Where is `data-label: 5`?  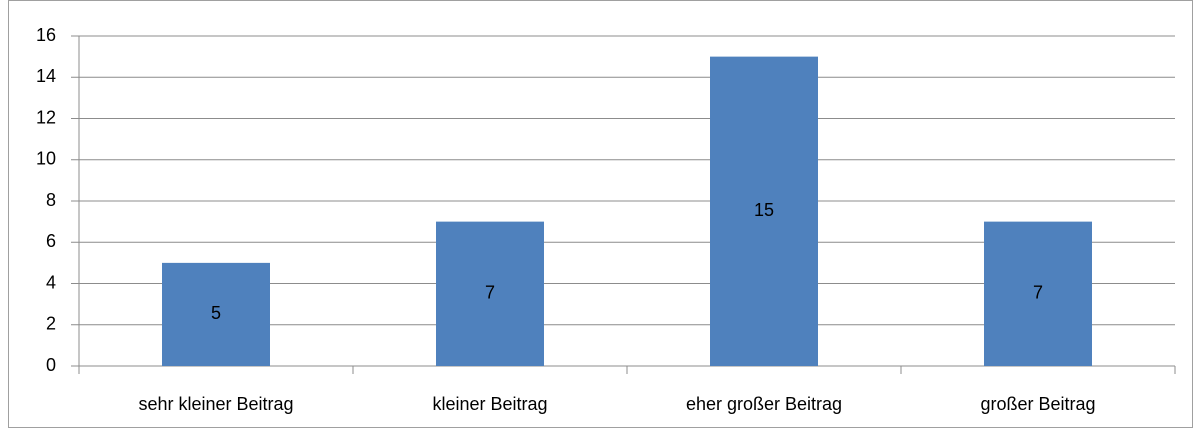
data-label: 5 is located at coordinates (216, 313).